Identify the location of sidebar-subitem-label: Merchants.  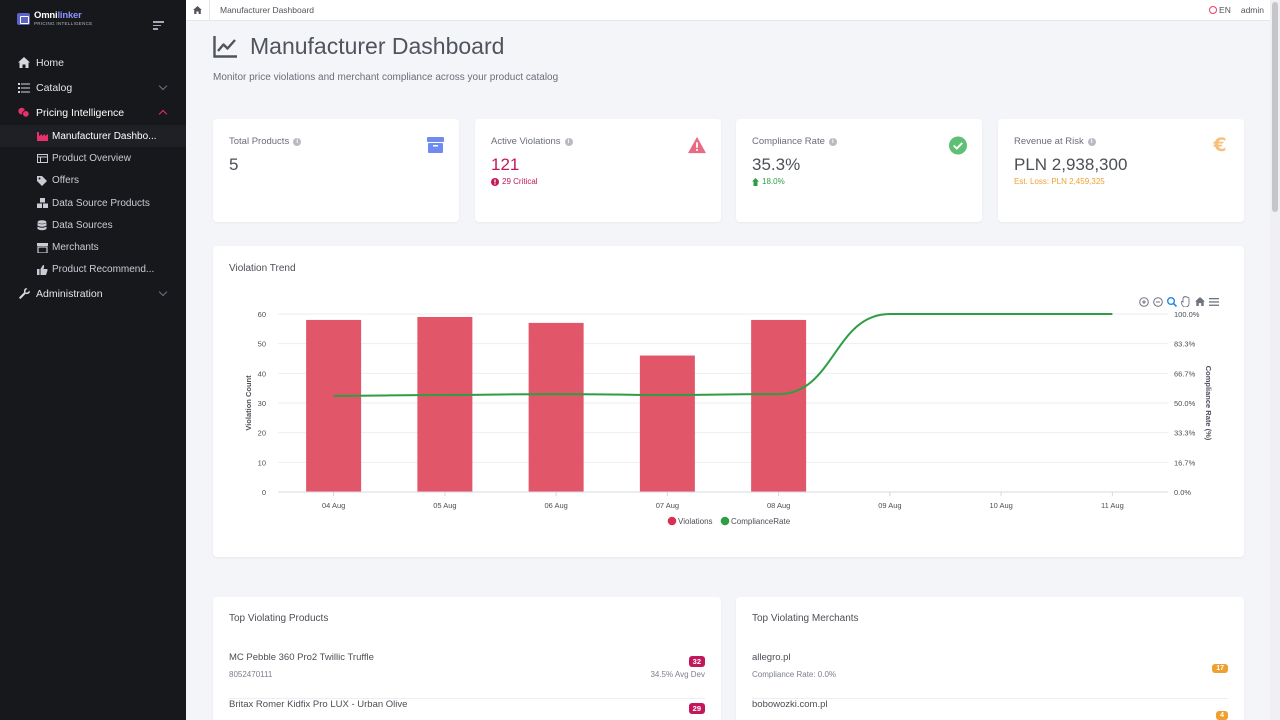
(75, 248).